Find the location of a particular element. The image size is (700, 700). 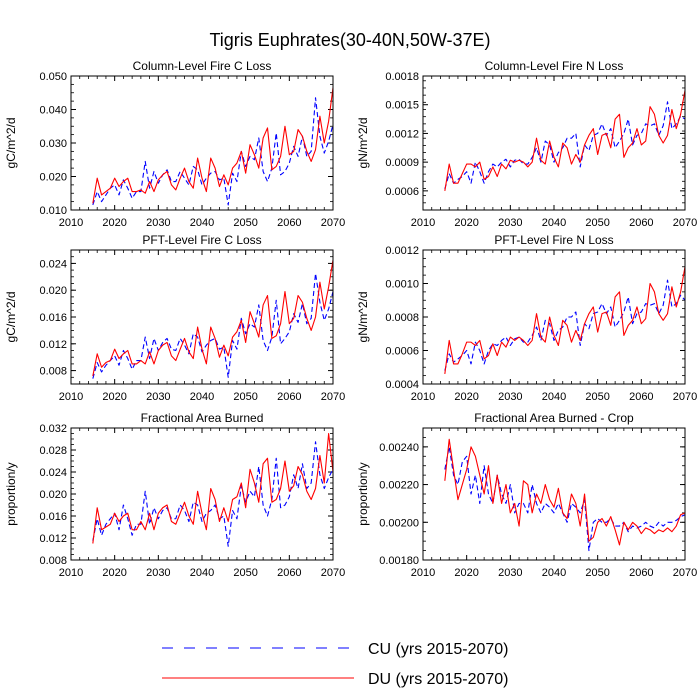

y-tick-label: 0.0018 is located at coordinates (402, 77).